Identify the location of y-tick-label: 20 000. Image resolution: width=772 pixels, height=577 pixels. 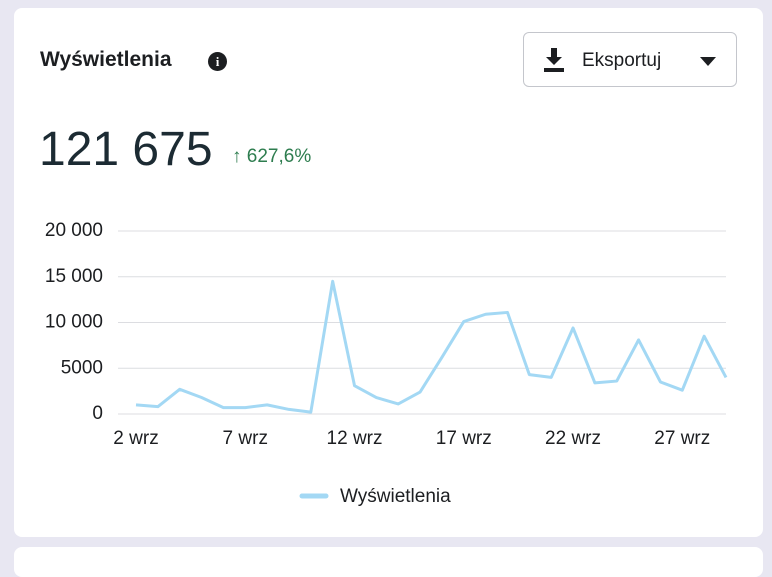
(74, 230).